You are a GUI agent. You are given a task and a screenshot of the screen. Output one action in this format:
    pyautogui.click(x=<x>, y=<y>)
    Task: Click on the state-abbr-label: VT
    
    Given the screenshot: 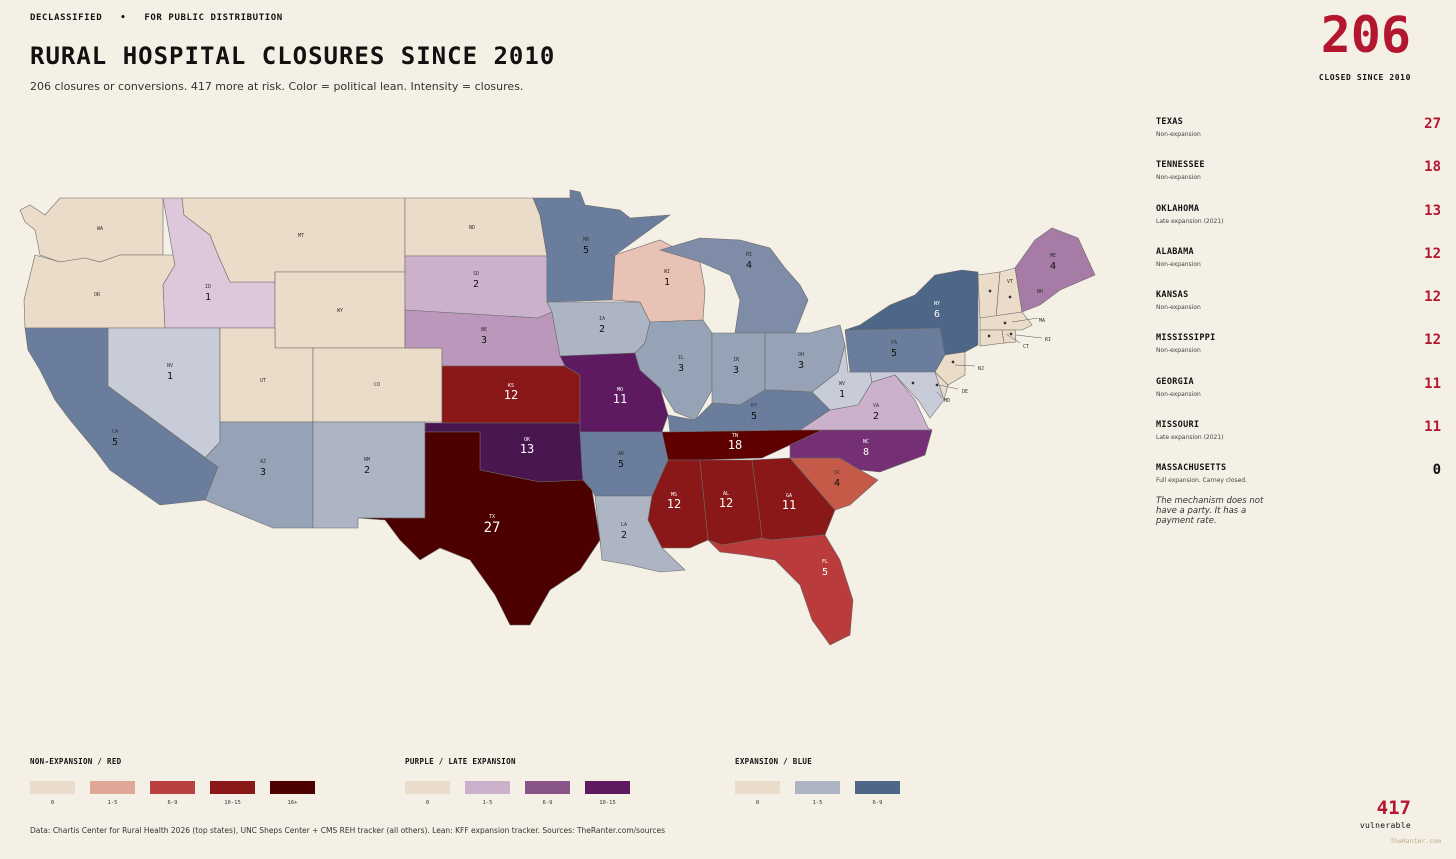 What is the action you would take?
    pyautogui.click(x=1010, y=282)
    